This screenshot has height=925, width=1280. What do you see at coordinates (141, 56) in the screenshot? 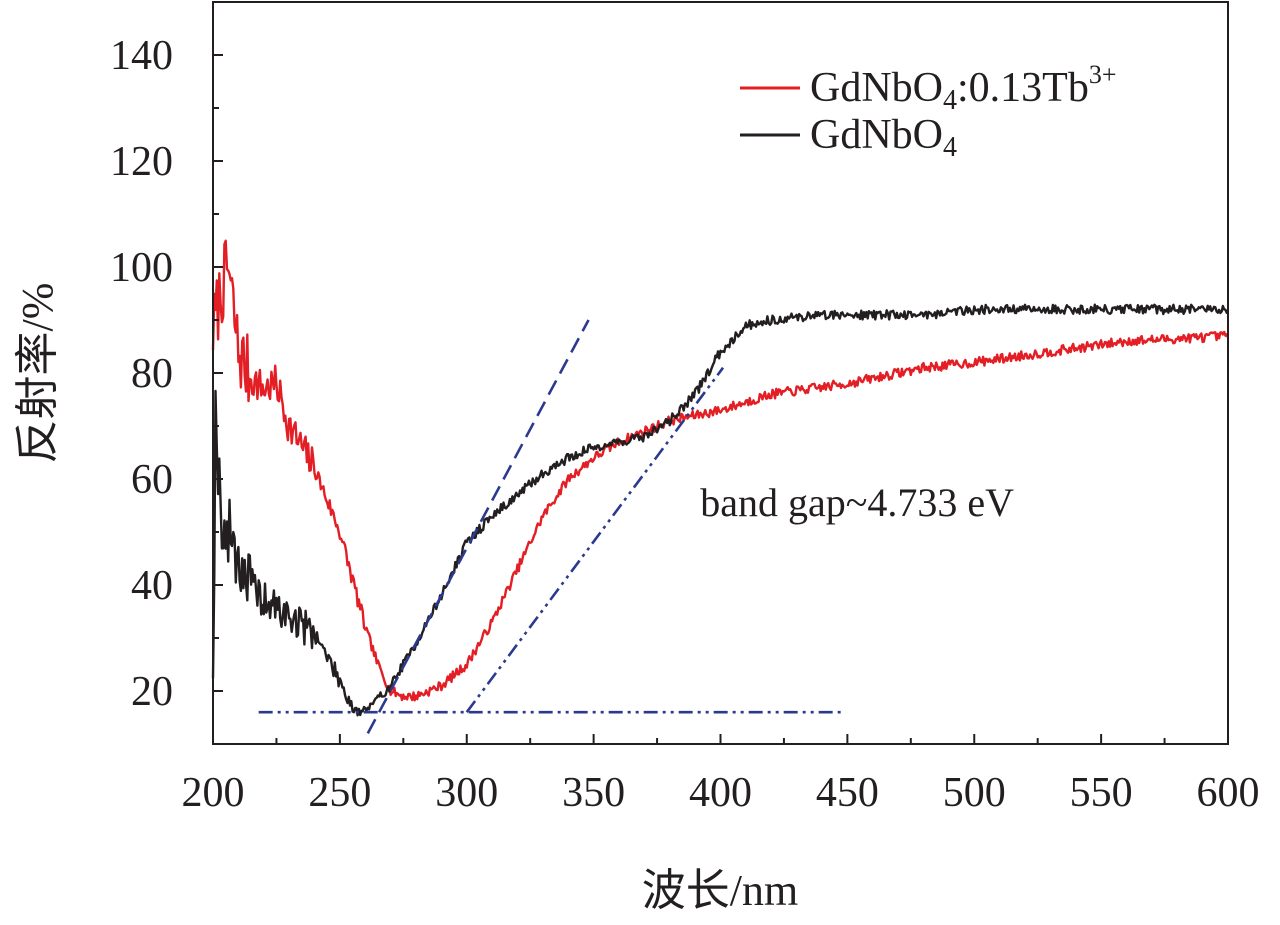
I see `y-tick-label: 140` at bounding box center [141, 56].